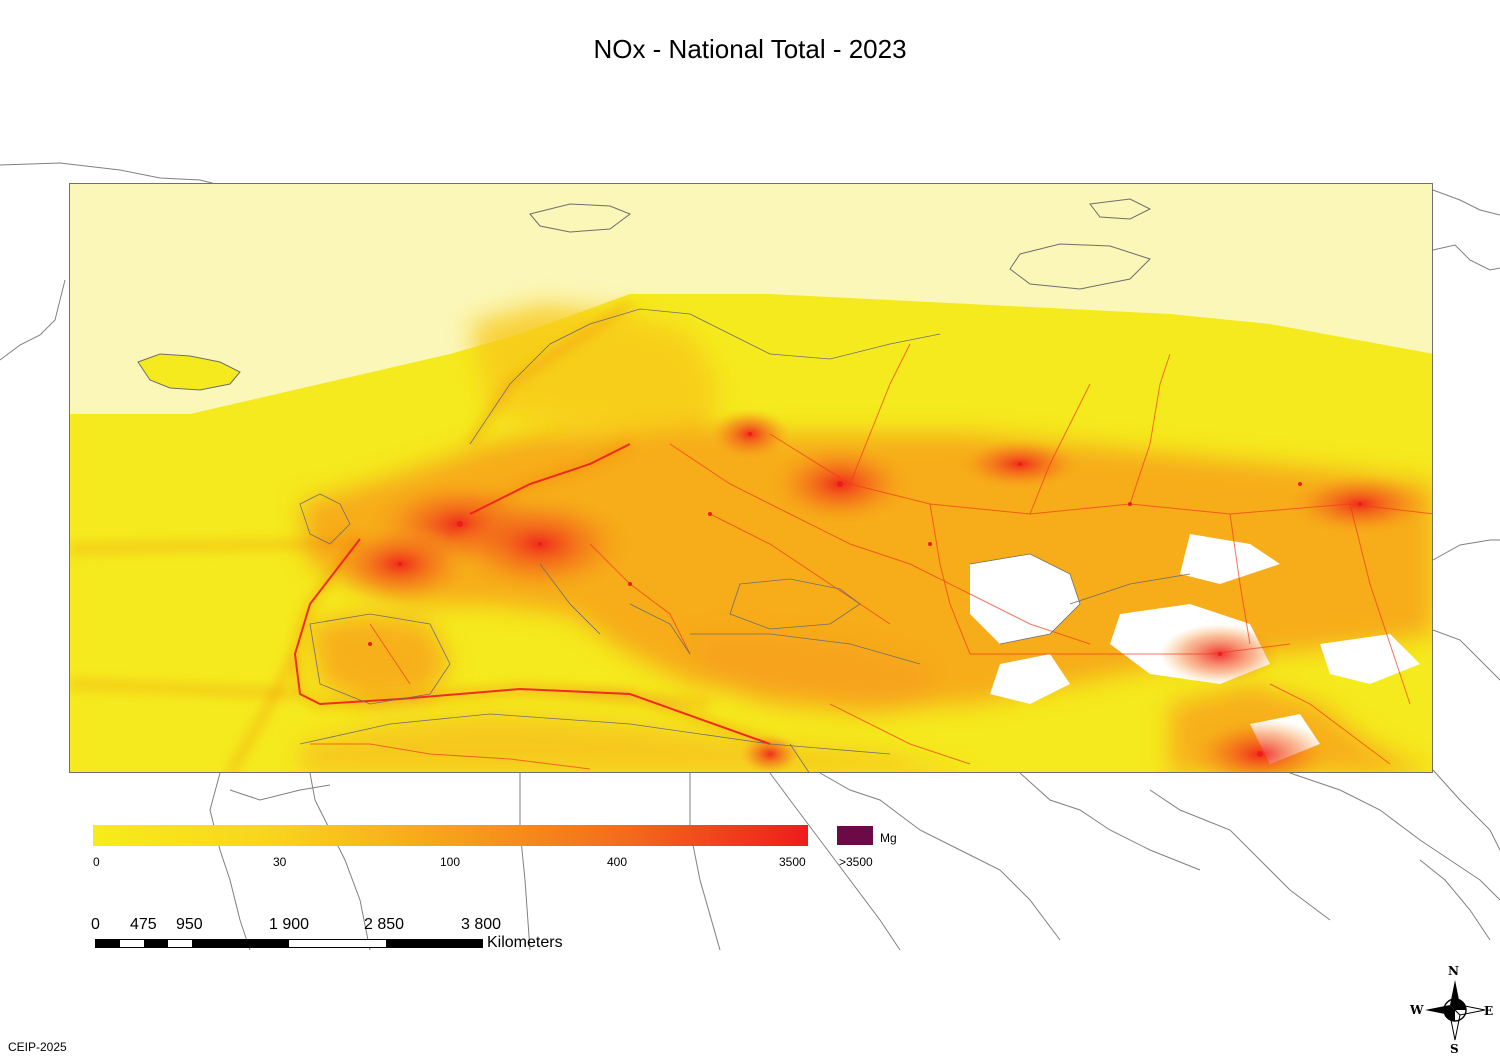  I want to click on legend-tick-label: 100, so click(450, 862).